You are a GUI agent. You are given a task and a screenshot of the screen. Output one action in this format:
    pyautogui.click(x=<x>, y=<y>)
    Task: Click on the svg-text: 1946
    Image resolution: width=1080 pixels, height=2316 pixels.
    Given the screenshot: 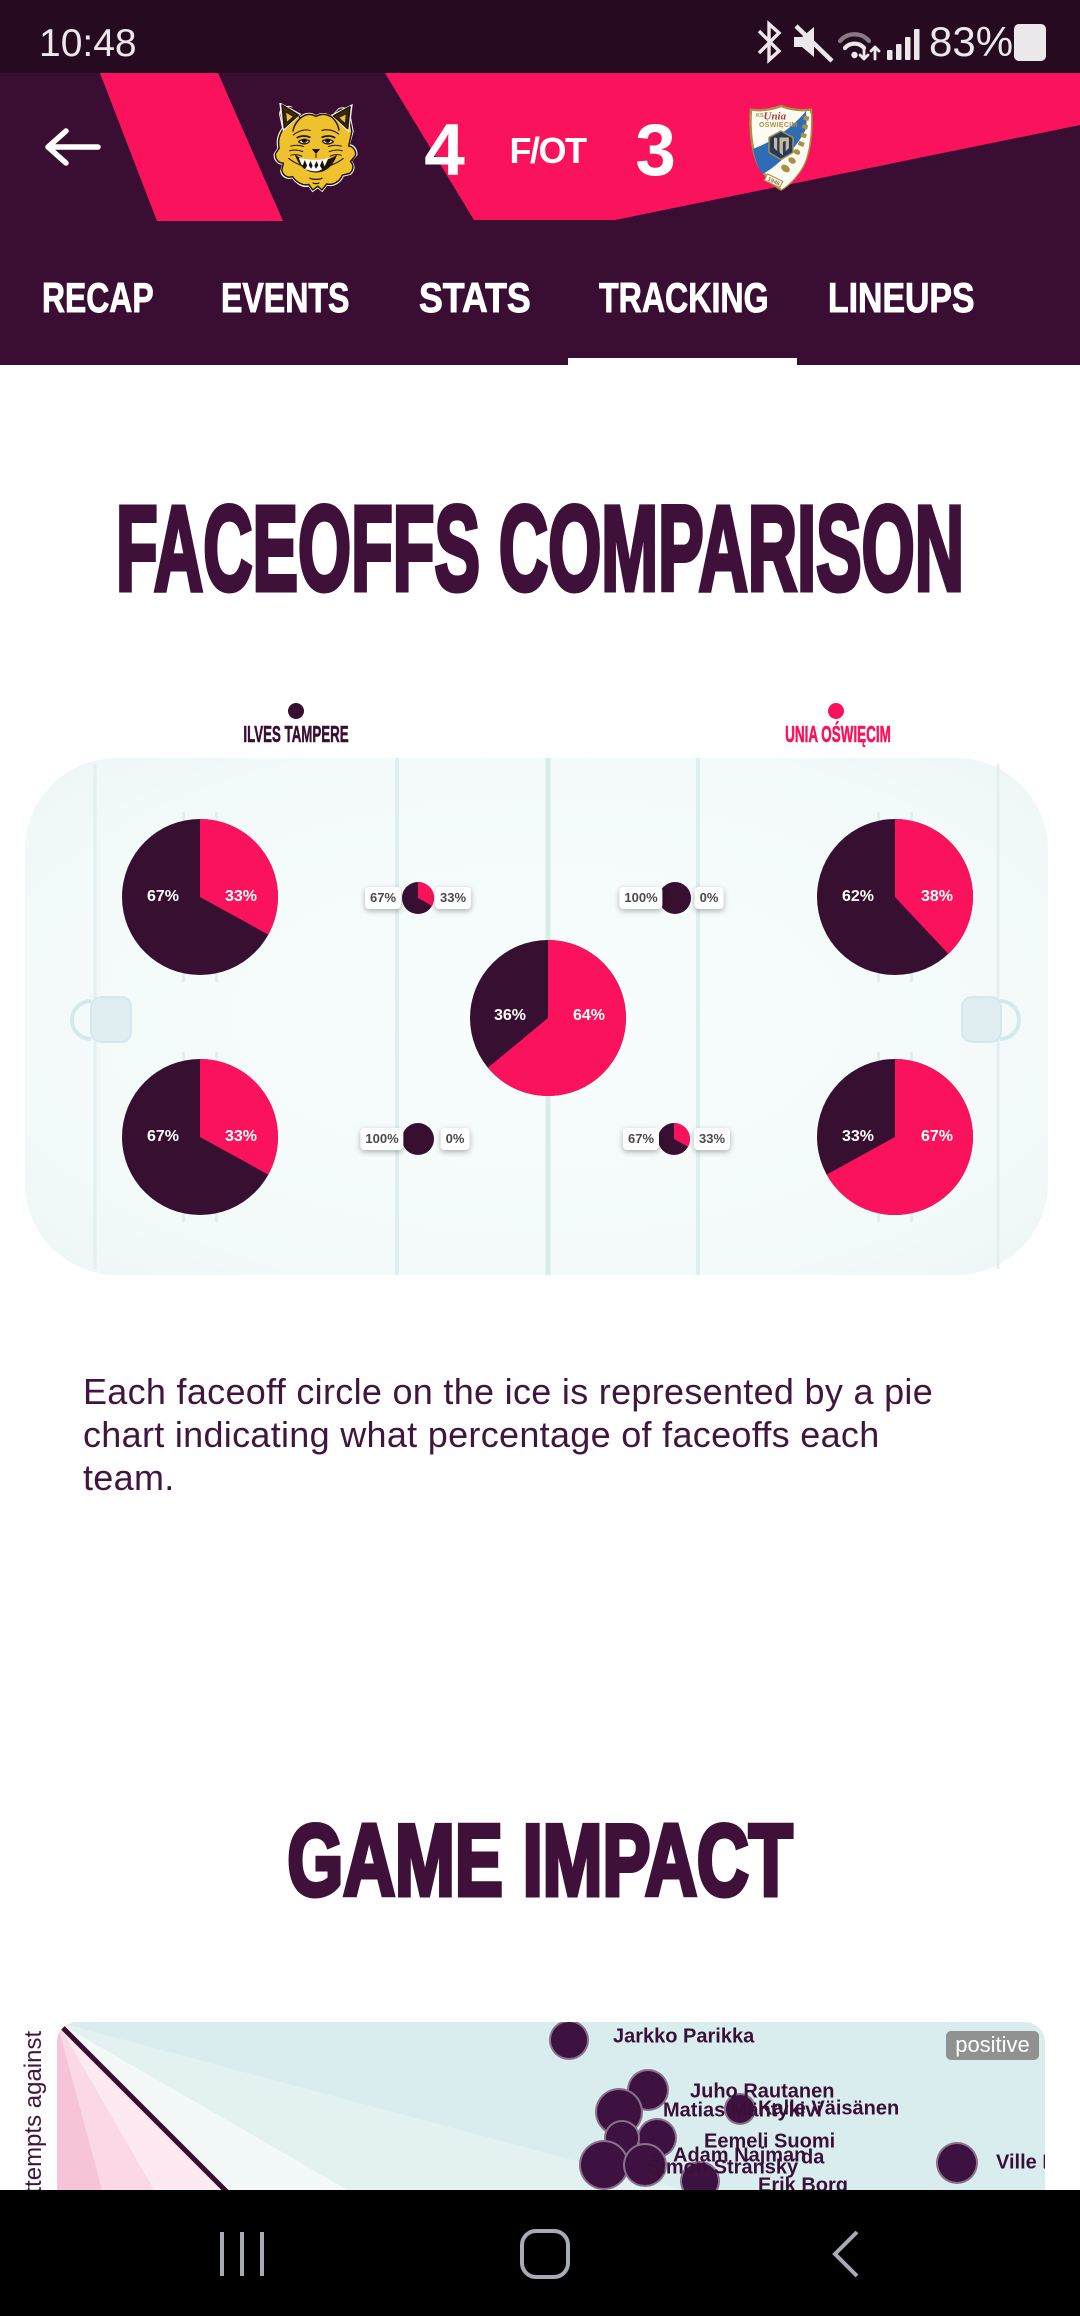 What is the action you would take?
    pyautogui.click(x=773, y=182)
    